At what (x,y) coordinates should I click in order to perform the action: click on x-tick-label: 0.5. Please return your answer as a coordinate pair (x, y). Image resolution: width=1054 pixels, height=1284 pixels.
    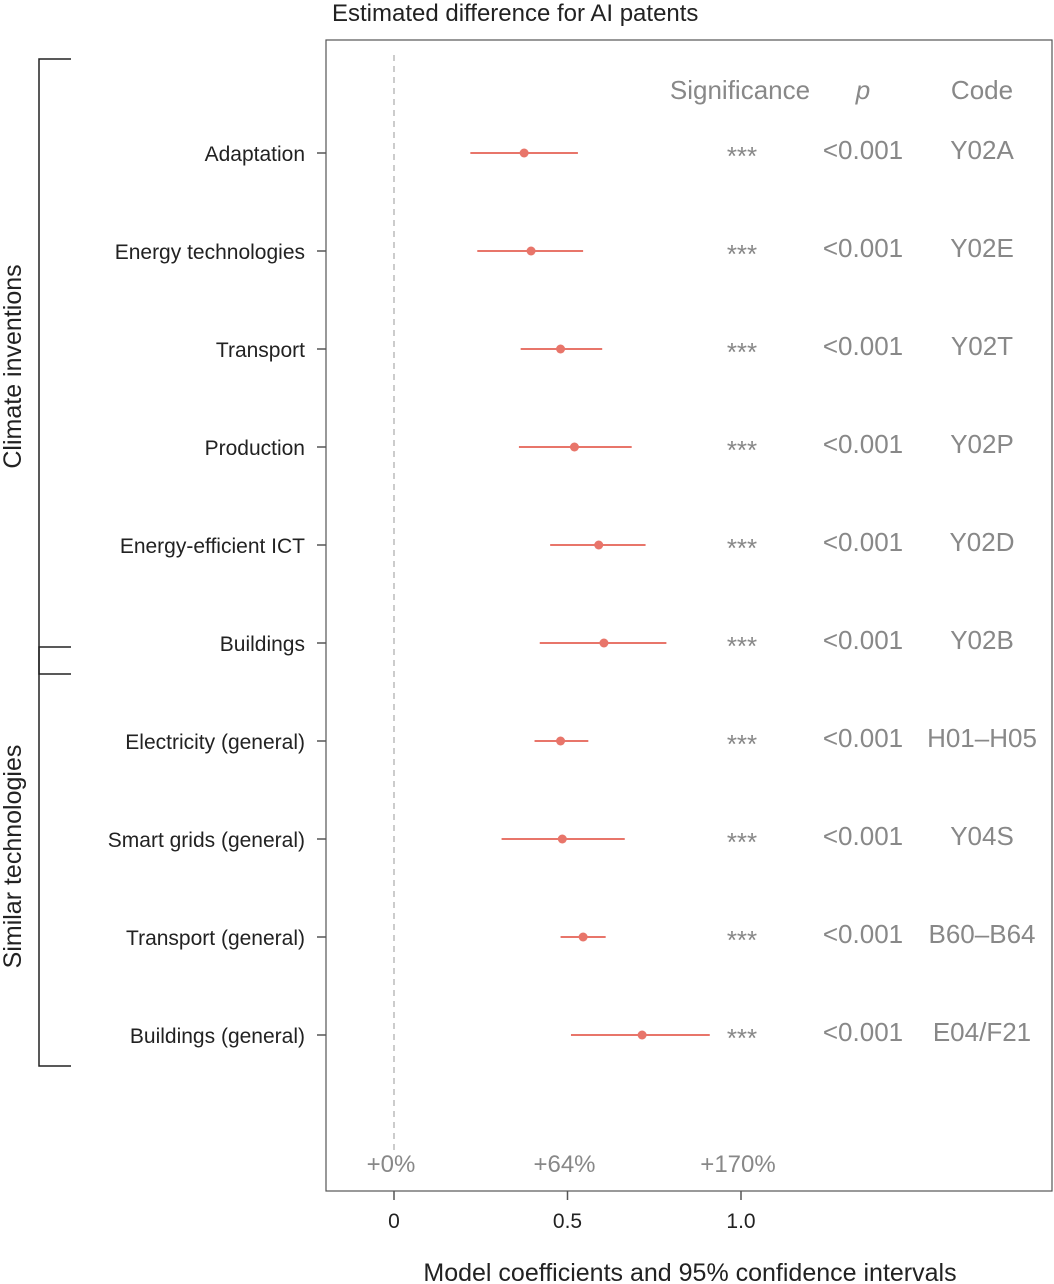
    Looking at the image, I should click on (567, 1221).